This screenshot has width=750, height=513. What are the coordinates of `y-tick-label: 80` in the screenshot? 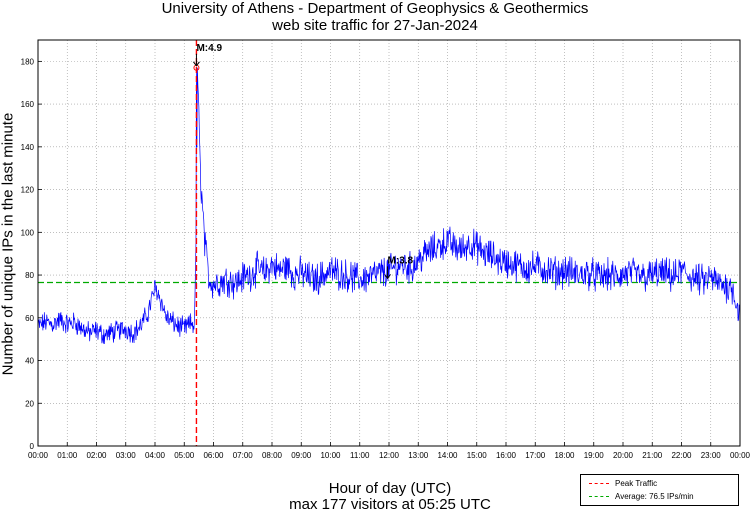 It's located at (29, 275).